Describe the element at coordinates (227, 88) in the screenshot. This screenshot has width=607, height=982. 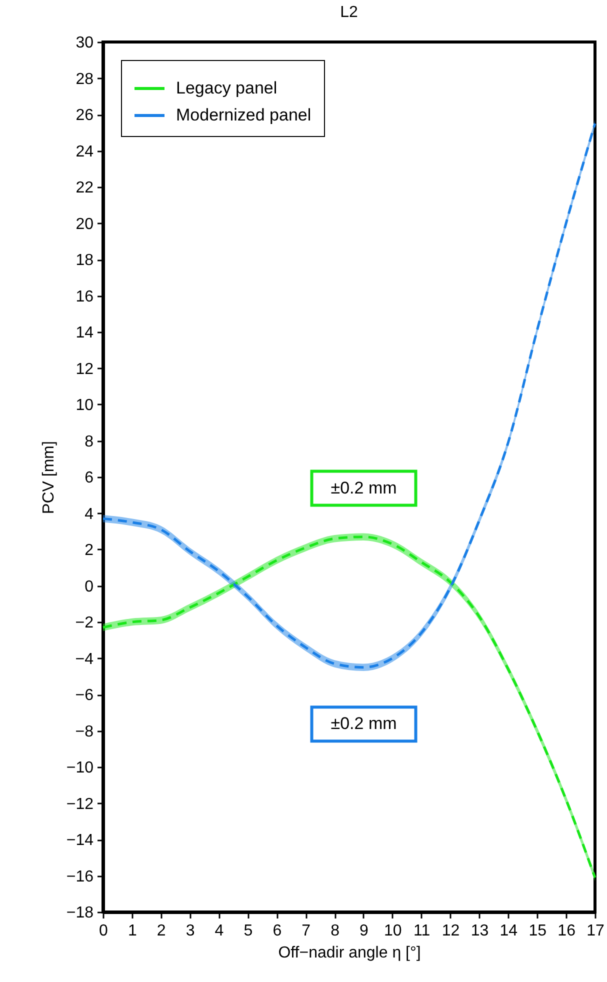
I see `legend-label: Legacy panel` at that location.